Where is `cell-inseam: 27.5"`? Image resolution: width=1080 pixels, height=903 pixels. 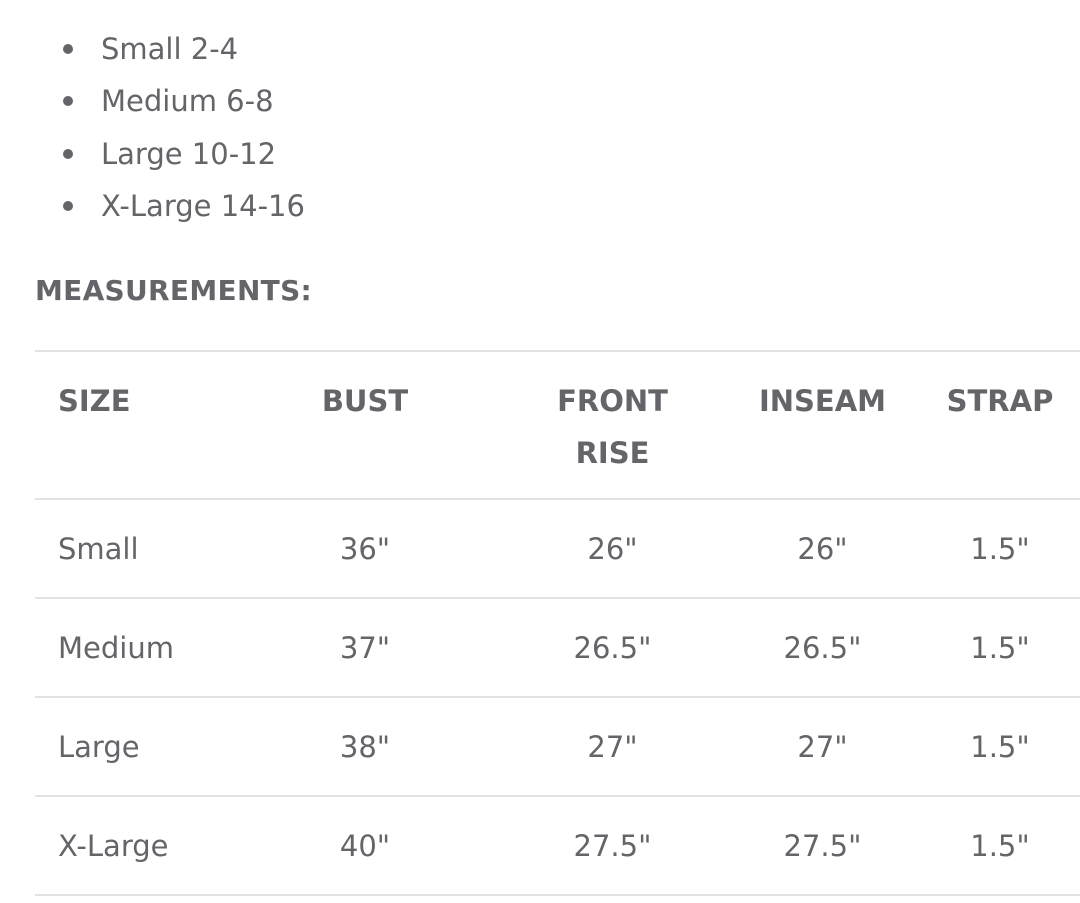 cell-inseam: 27.5" is located at coordinates (822, 845).